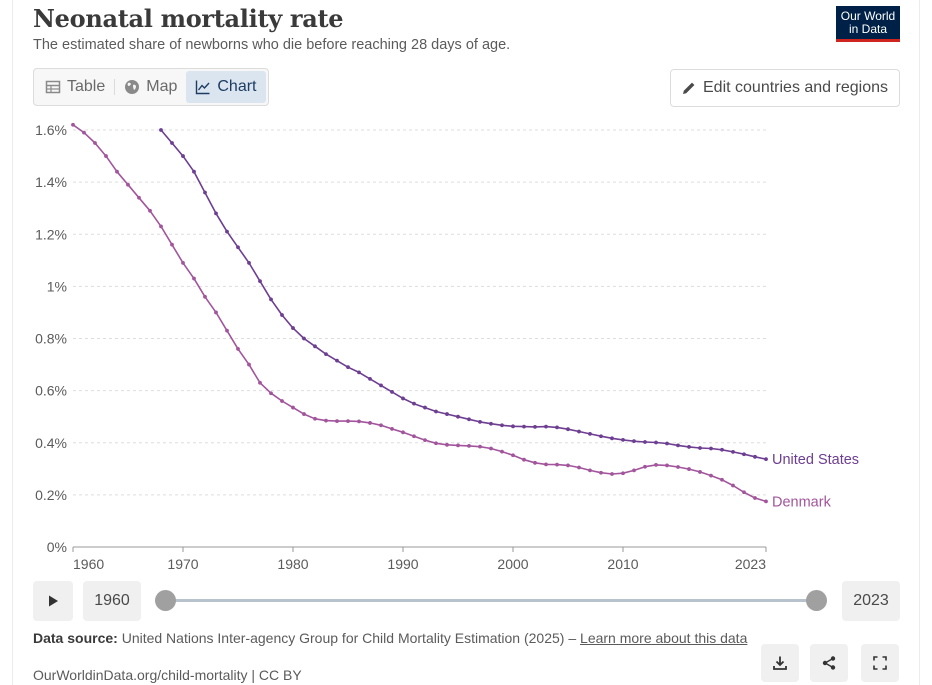 The image size is (932, 685). What do you see at coordinates (53, 87) in the screenshot?
I see `table-icon` at bounding box center [53, 87].